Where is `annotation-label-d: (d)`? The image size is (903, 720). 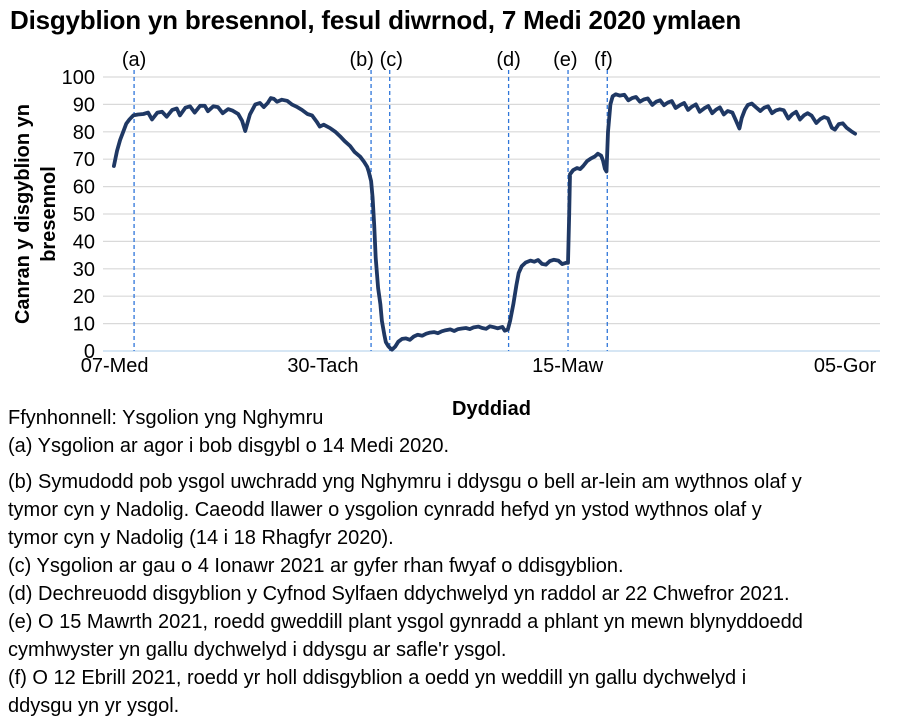 annotation-label-d: (d) is located at coordinates (508, 60).